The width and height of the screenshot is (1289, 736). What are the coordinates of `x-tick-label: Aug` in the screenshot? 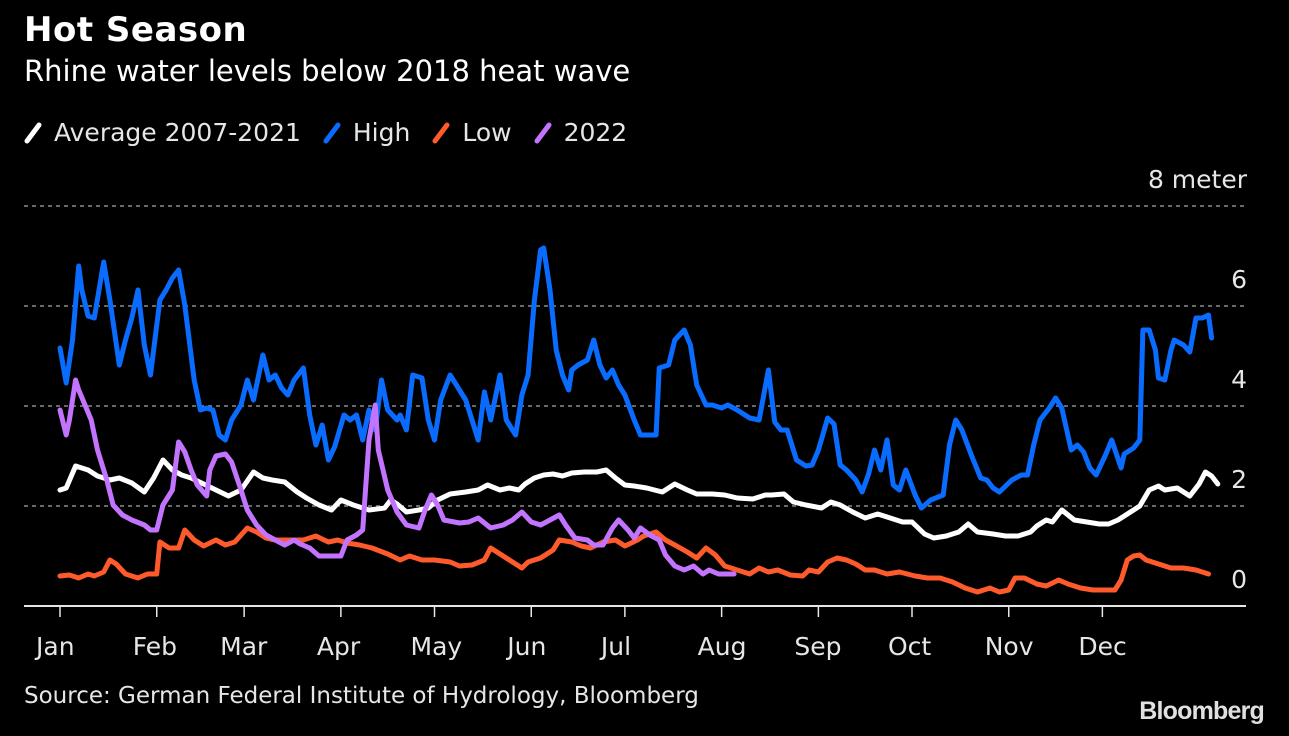 It's located at (722, 646).